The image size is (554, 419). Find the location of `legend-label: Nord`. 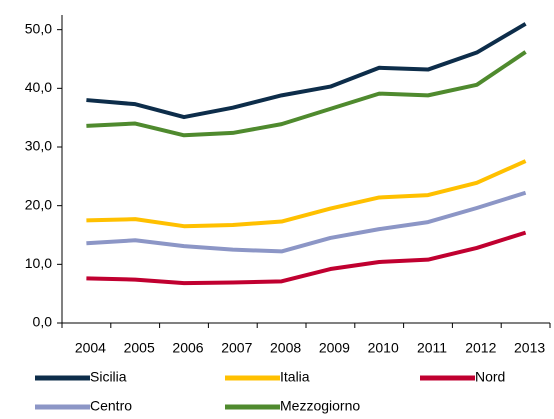

legend-label: Nord is located at coordinates (490, 377).